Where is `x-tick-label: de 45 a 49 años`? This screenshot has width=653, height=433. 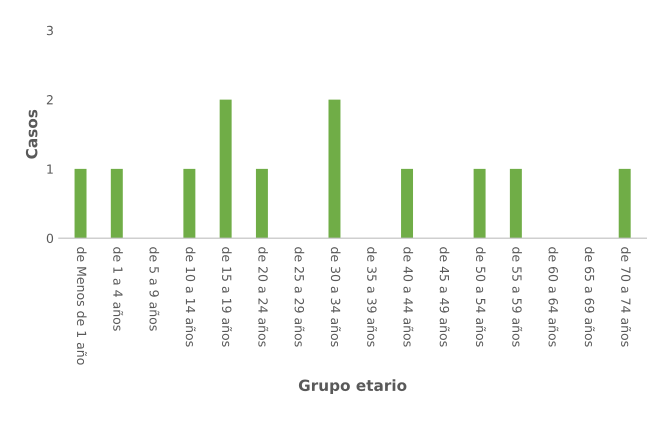 x-tick-label: de 45 a 49 años is located at coordinates (445, 297).